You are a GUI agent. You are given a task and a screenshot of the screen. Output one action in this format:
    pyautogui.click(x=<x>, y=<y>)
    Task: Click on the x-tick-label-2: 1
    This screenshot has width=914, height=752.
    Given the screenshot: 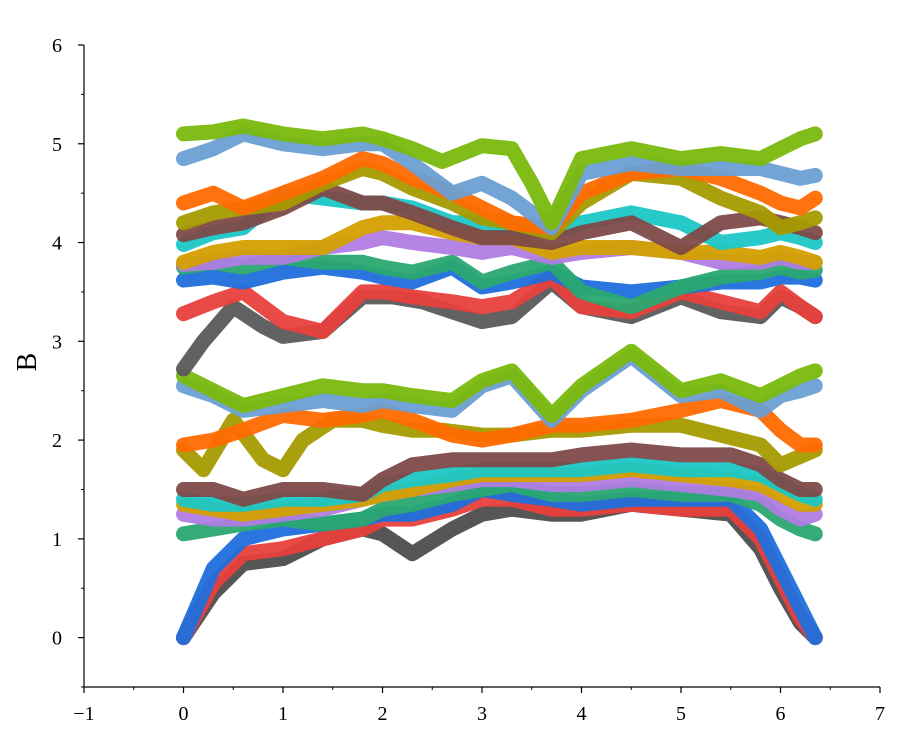 What is the action you would take?
    pyautogui.click(x=283, y=714)
    